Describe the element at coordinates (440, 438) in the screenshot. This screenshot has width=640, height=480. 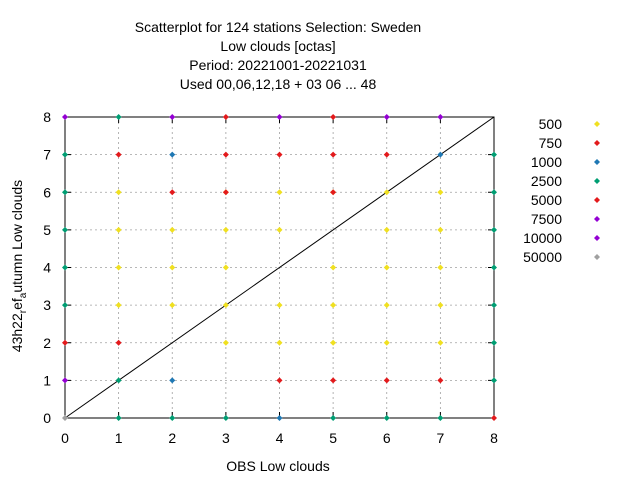
I see `x-tick-label: 7` at that location.